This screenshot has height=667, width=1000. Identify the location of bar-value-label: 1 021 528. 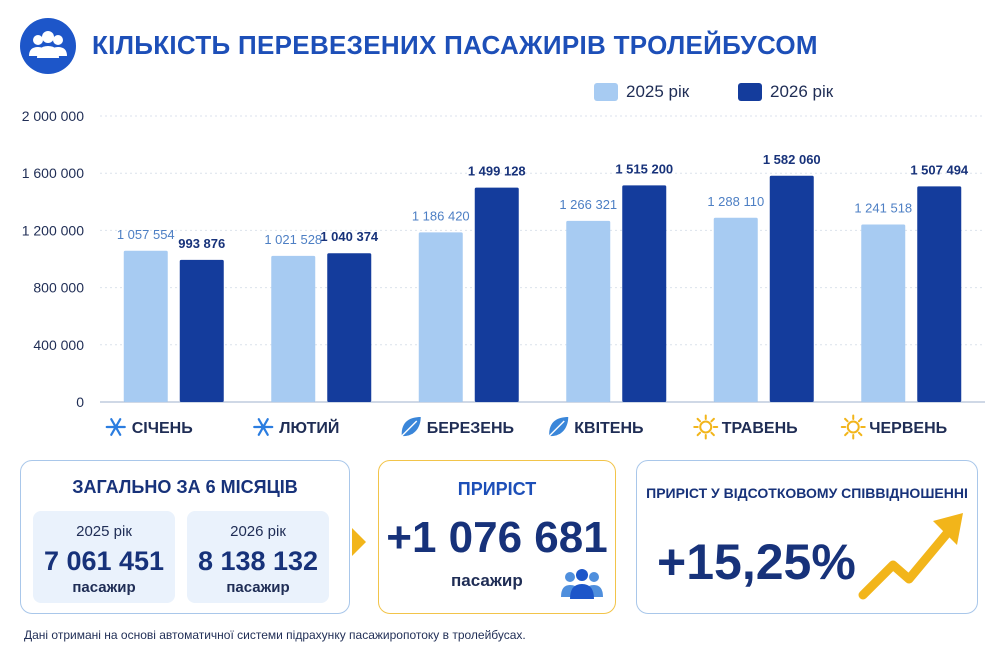
(293, 239).